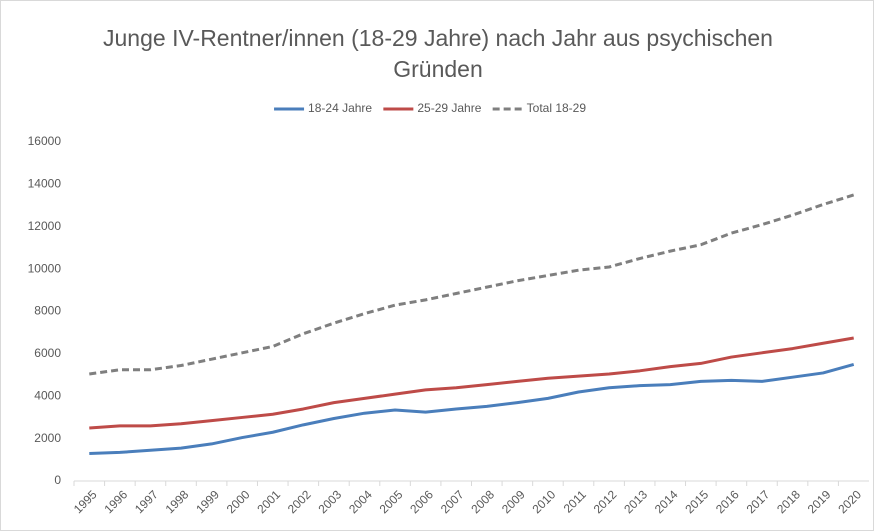 This screenshot has height=531, width=874. Describe the element at coordinates (605, 501) in the screenshot. I see `x-tick-label: 2012` at that location.